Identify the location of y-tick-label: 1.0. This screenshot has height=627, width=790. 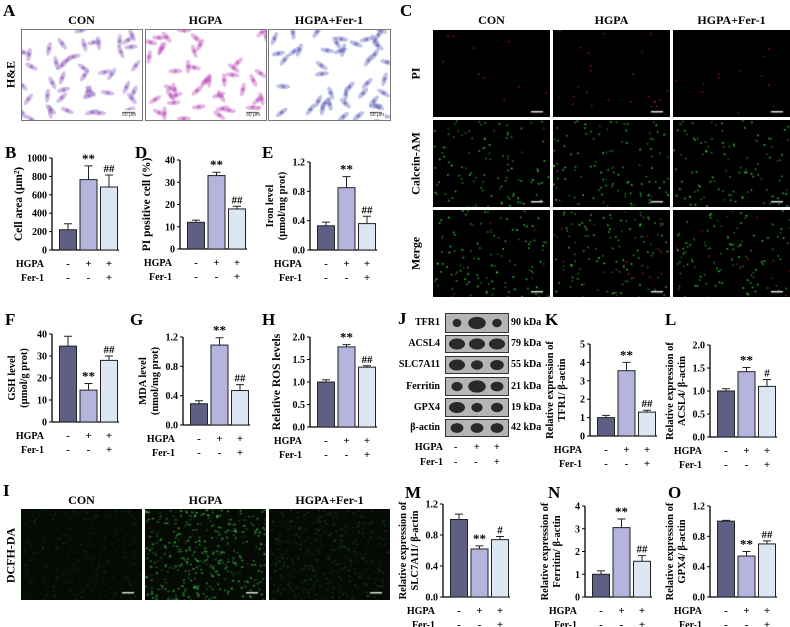
(699, 392).